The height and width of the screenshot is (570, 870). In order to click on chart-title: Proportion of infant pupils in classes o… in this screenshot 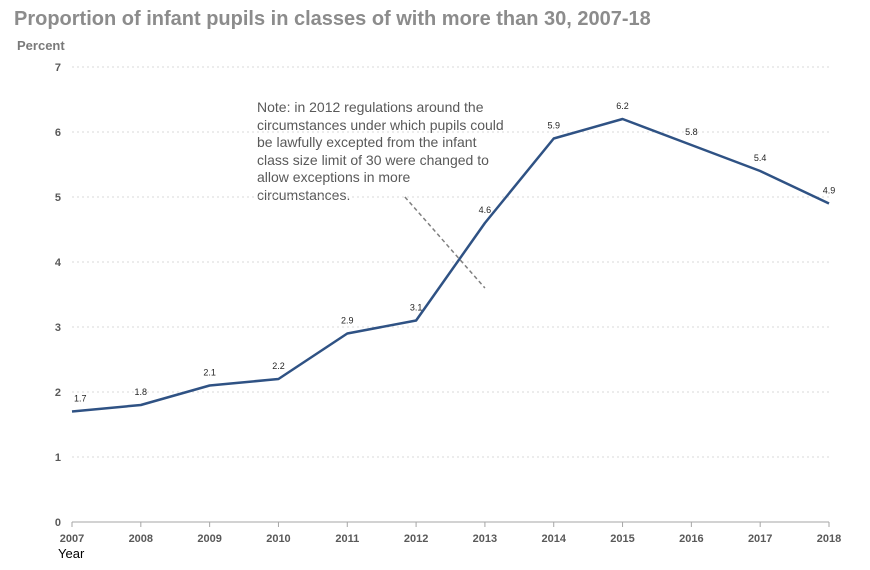, I will do `click(332, 19)`.